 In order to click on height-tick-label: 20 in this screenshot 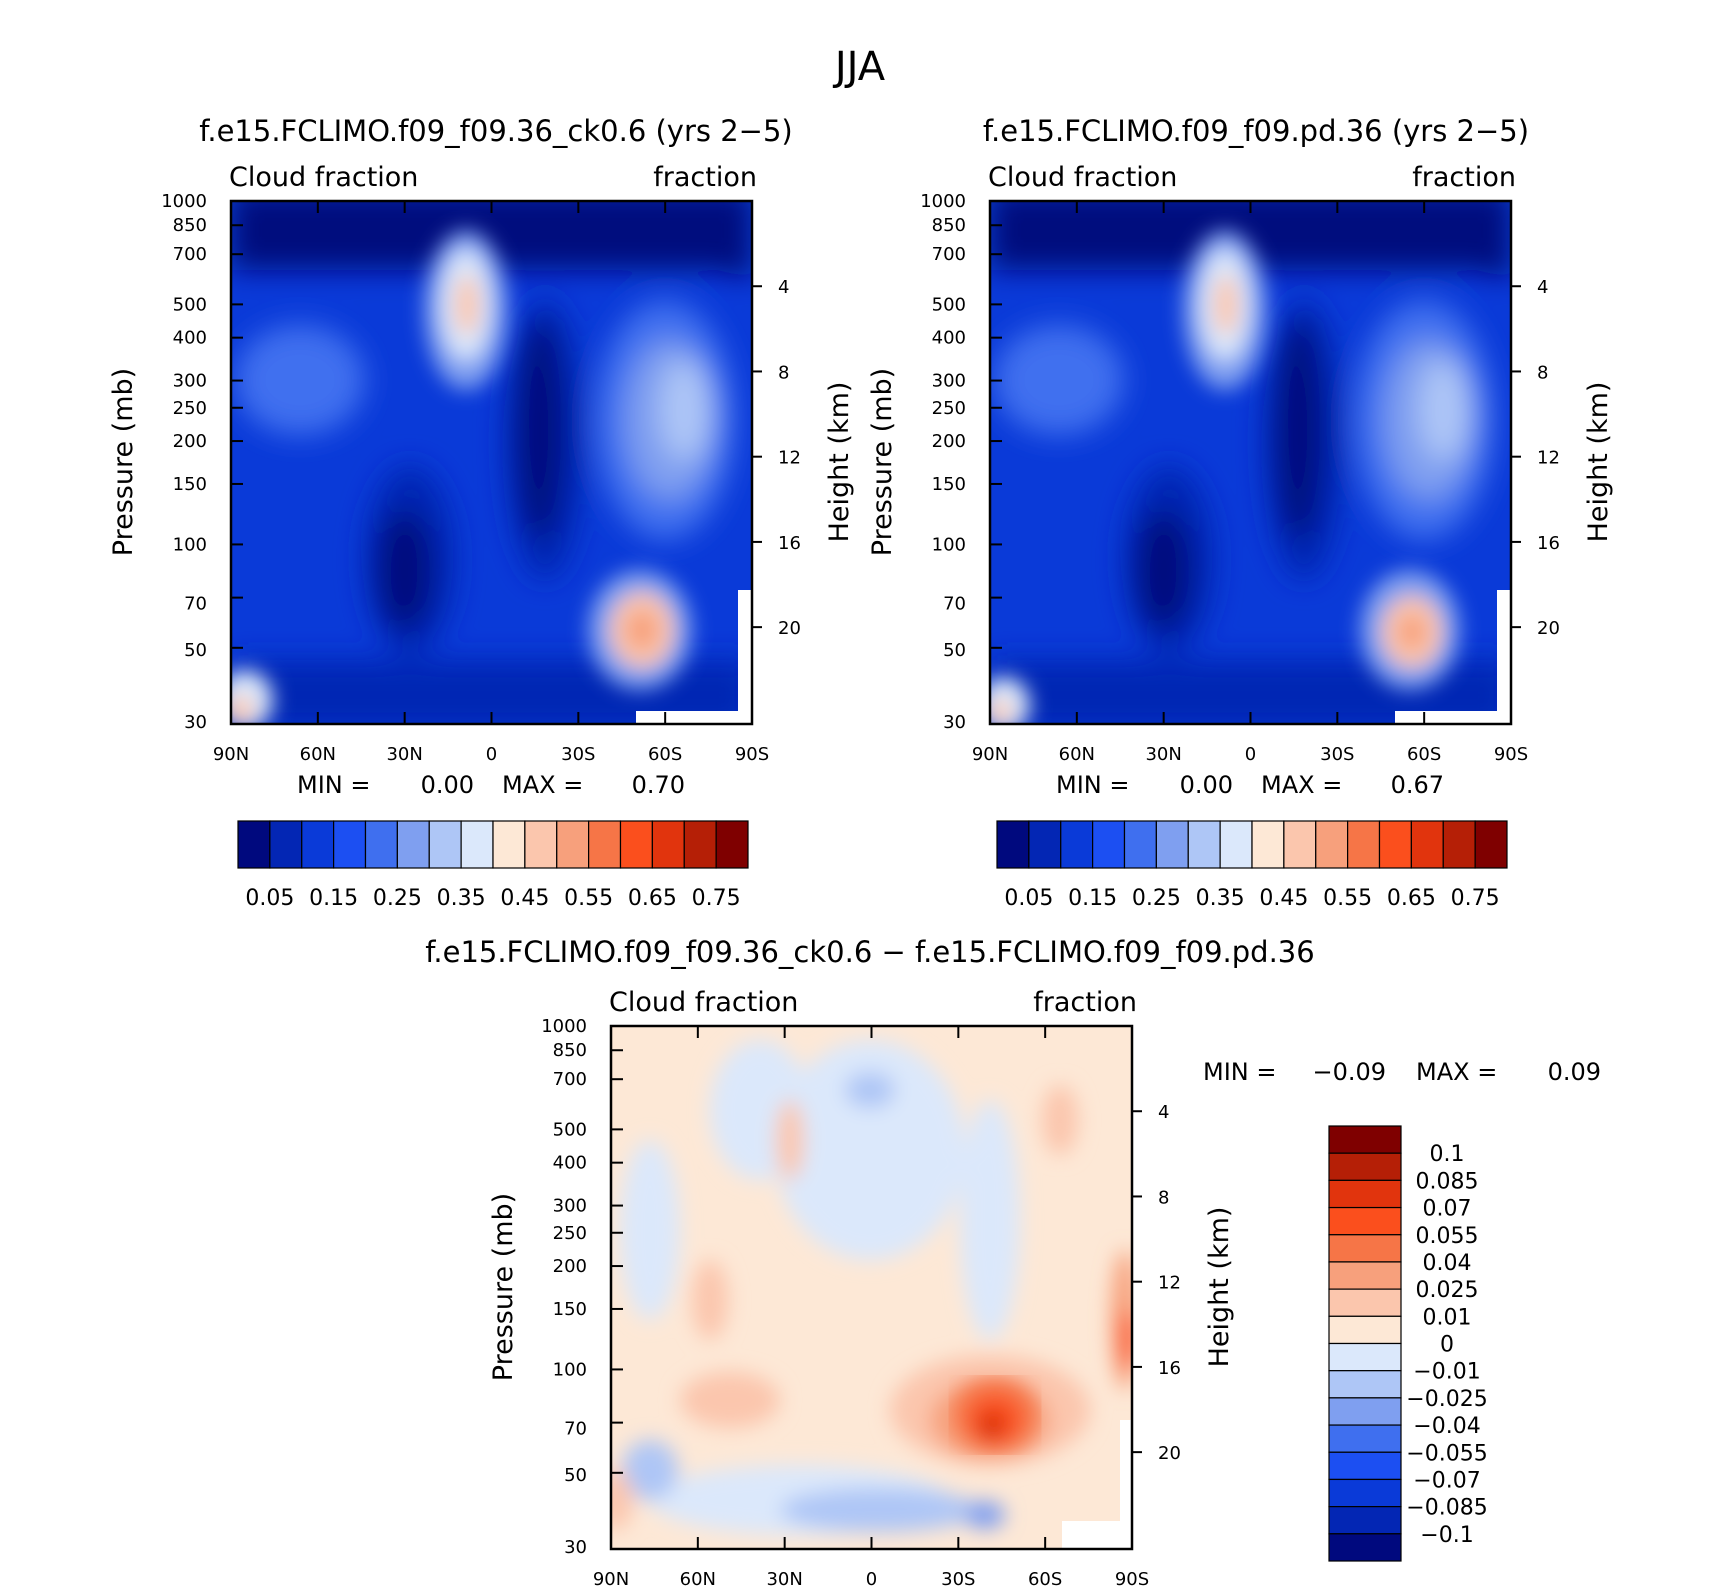, I will do `click(789, 628)`.